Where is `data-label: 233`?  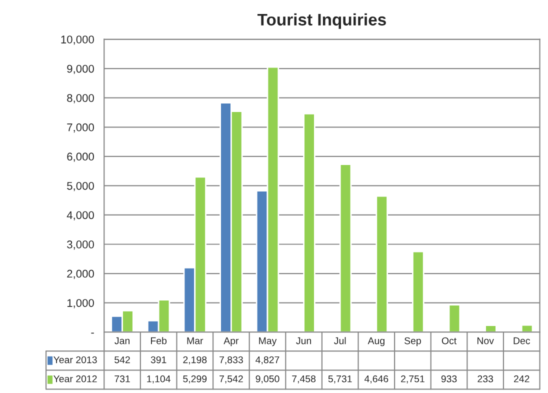
data-label: 233 is located at coordinates (486, 378).